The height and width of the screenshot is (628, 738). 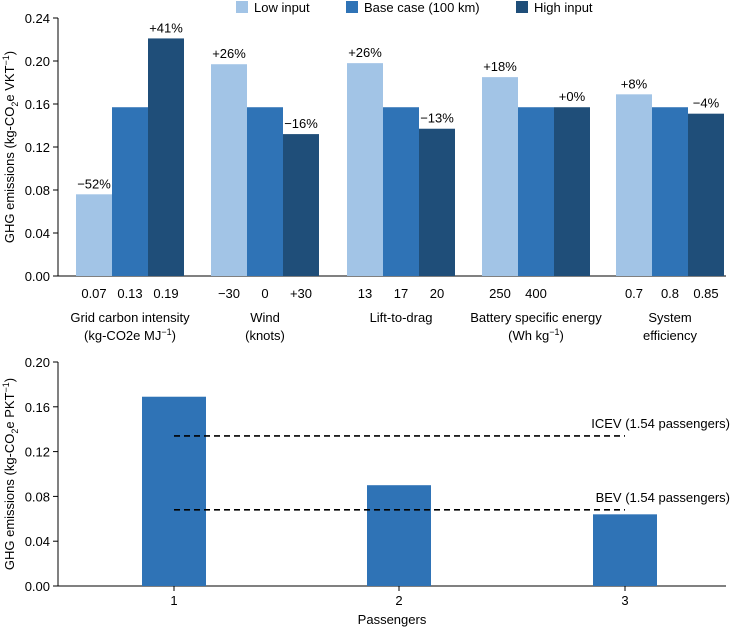 What do you see at coordinates (634, 83) in the screenshot?
I see `bar-data-label: +8%` at bounding box center [634, 83].